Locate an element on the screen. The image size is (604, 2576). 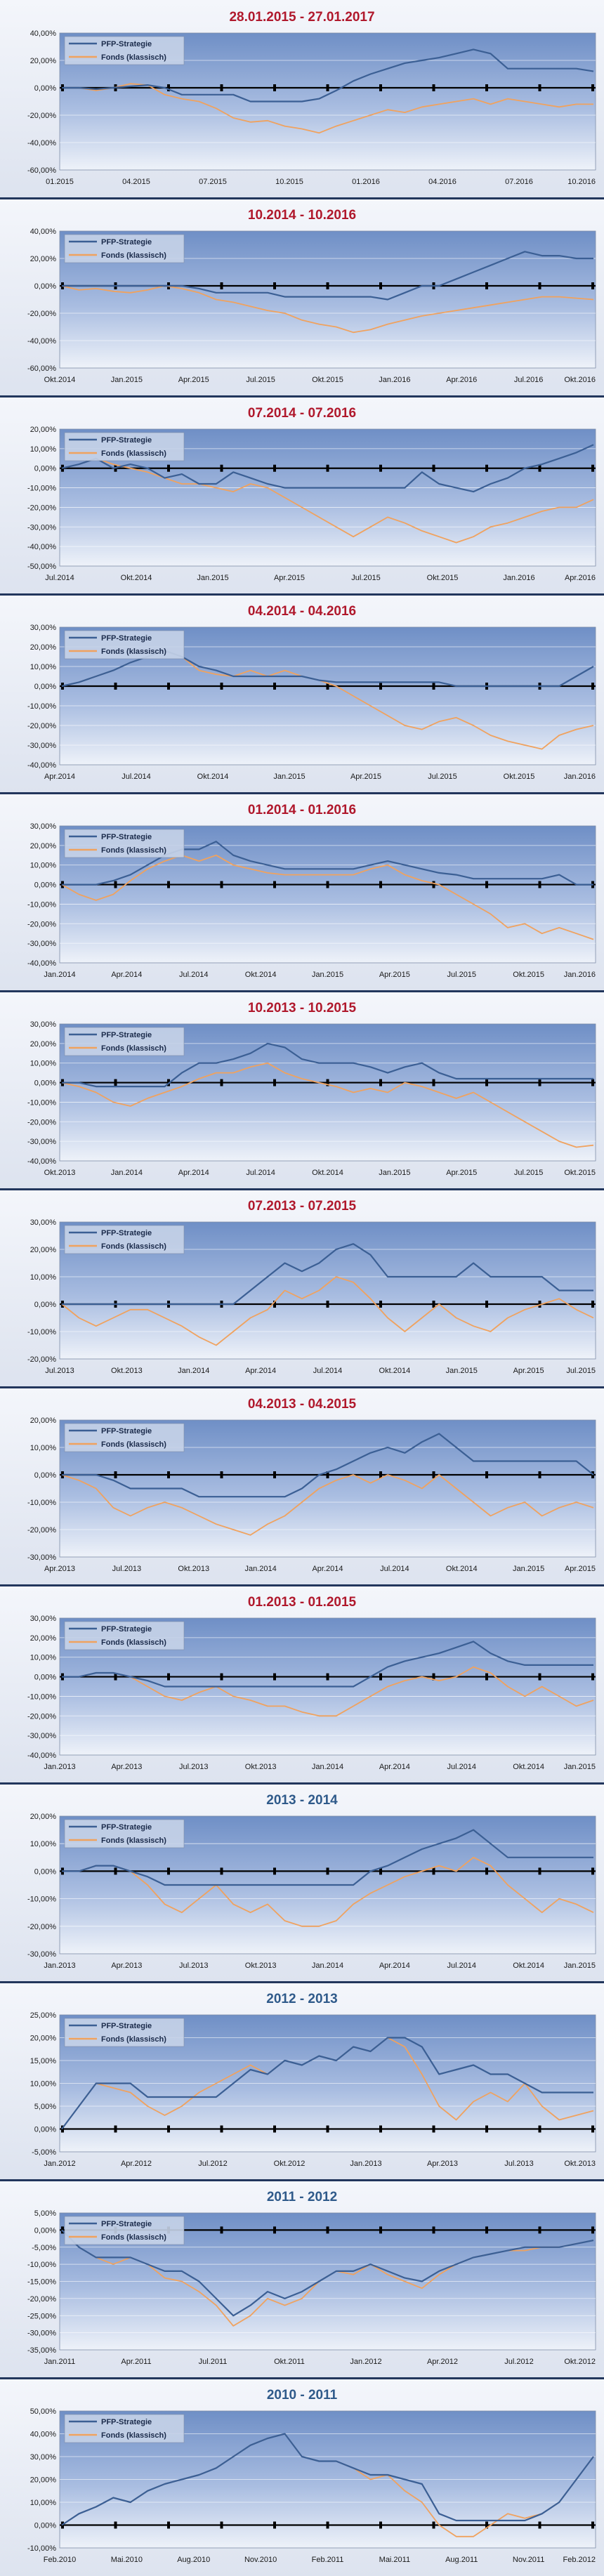
x-tick-label: Okt.2012 is located at coordinates (580, 2362).